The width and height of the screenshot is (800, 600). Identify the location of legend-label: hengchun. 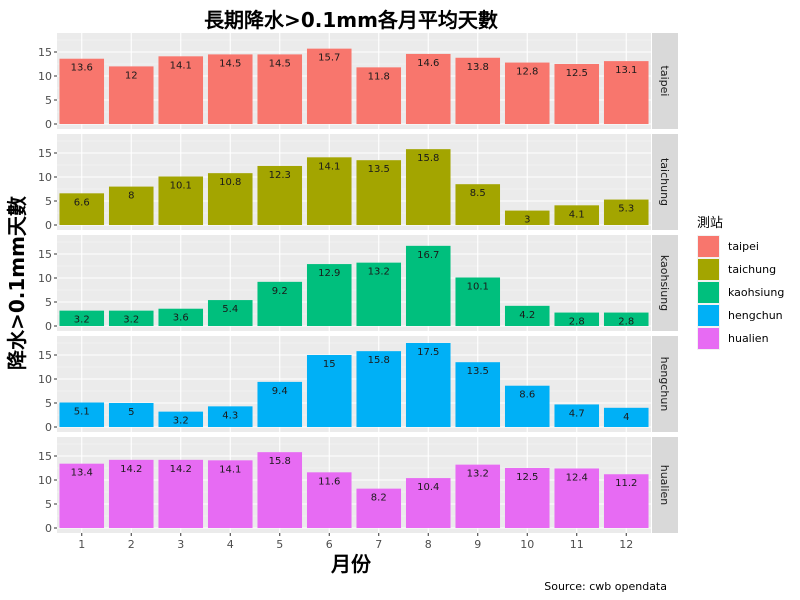
(755, 315).